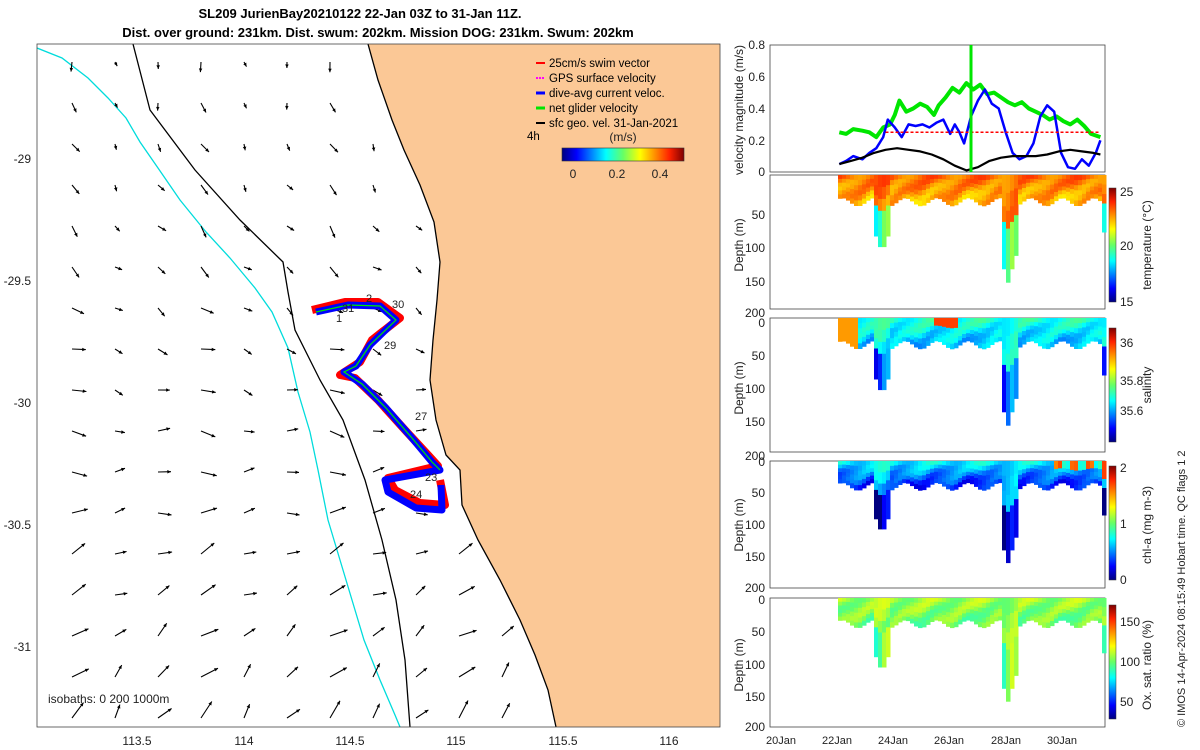  What do you see at coordinates (739, 387) in the screenshot?
I see `salinity-y-label: Depth (m)` at bounding box center [739, 387].